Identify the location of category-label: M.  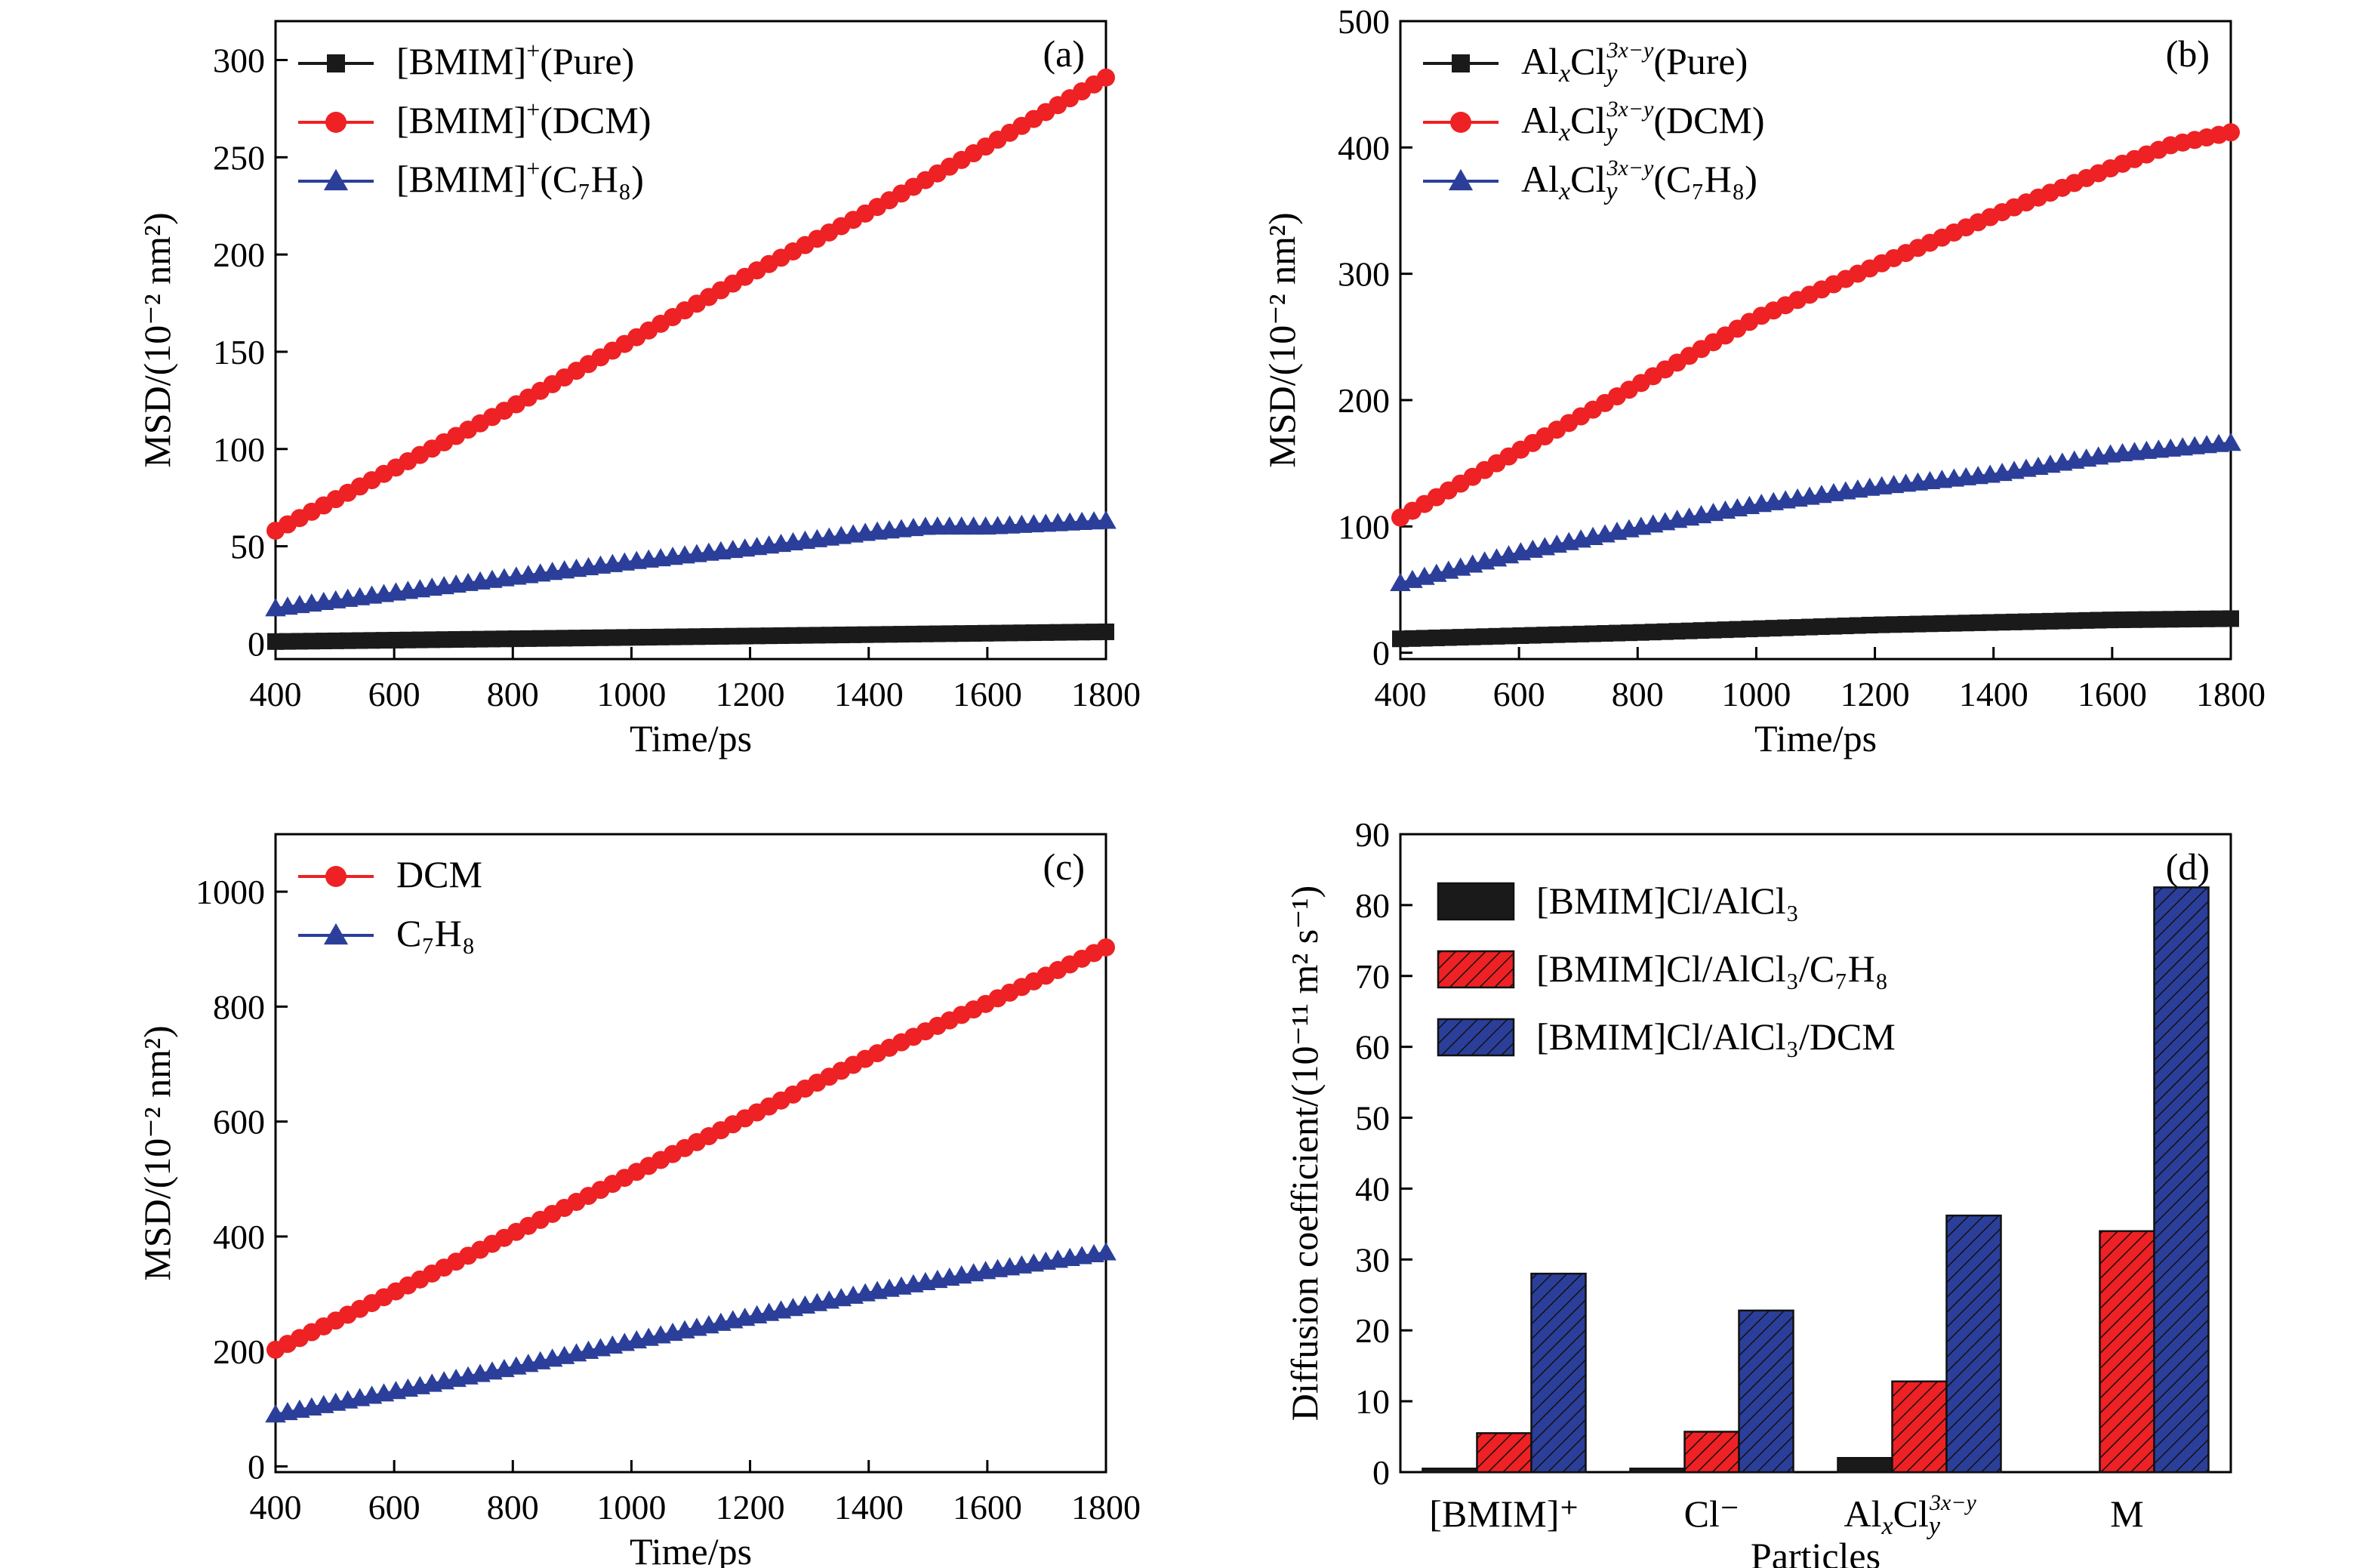
(2126, 1514).